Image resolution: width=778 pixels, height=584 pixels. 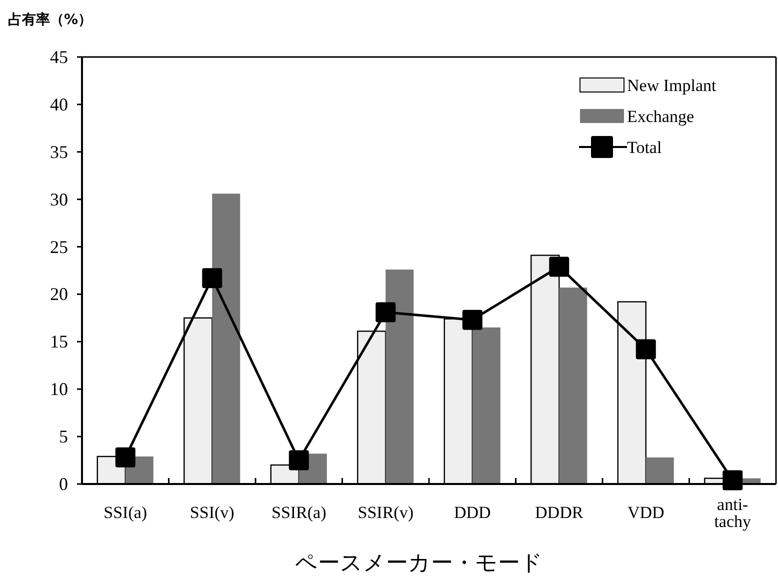 What do you see at coordinates (59, 342) in the screenshot?
I see `y-tick-label: 15` at bounding box center [59, 342].